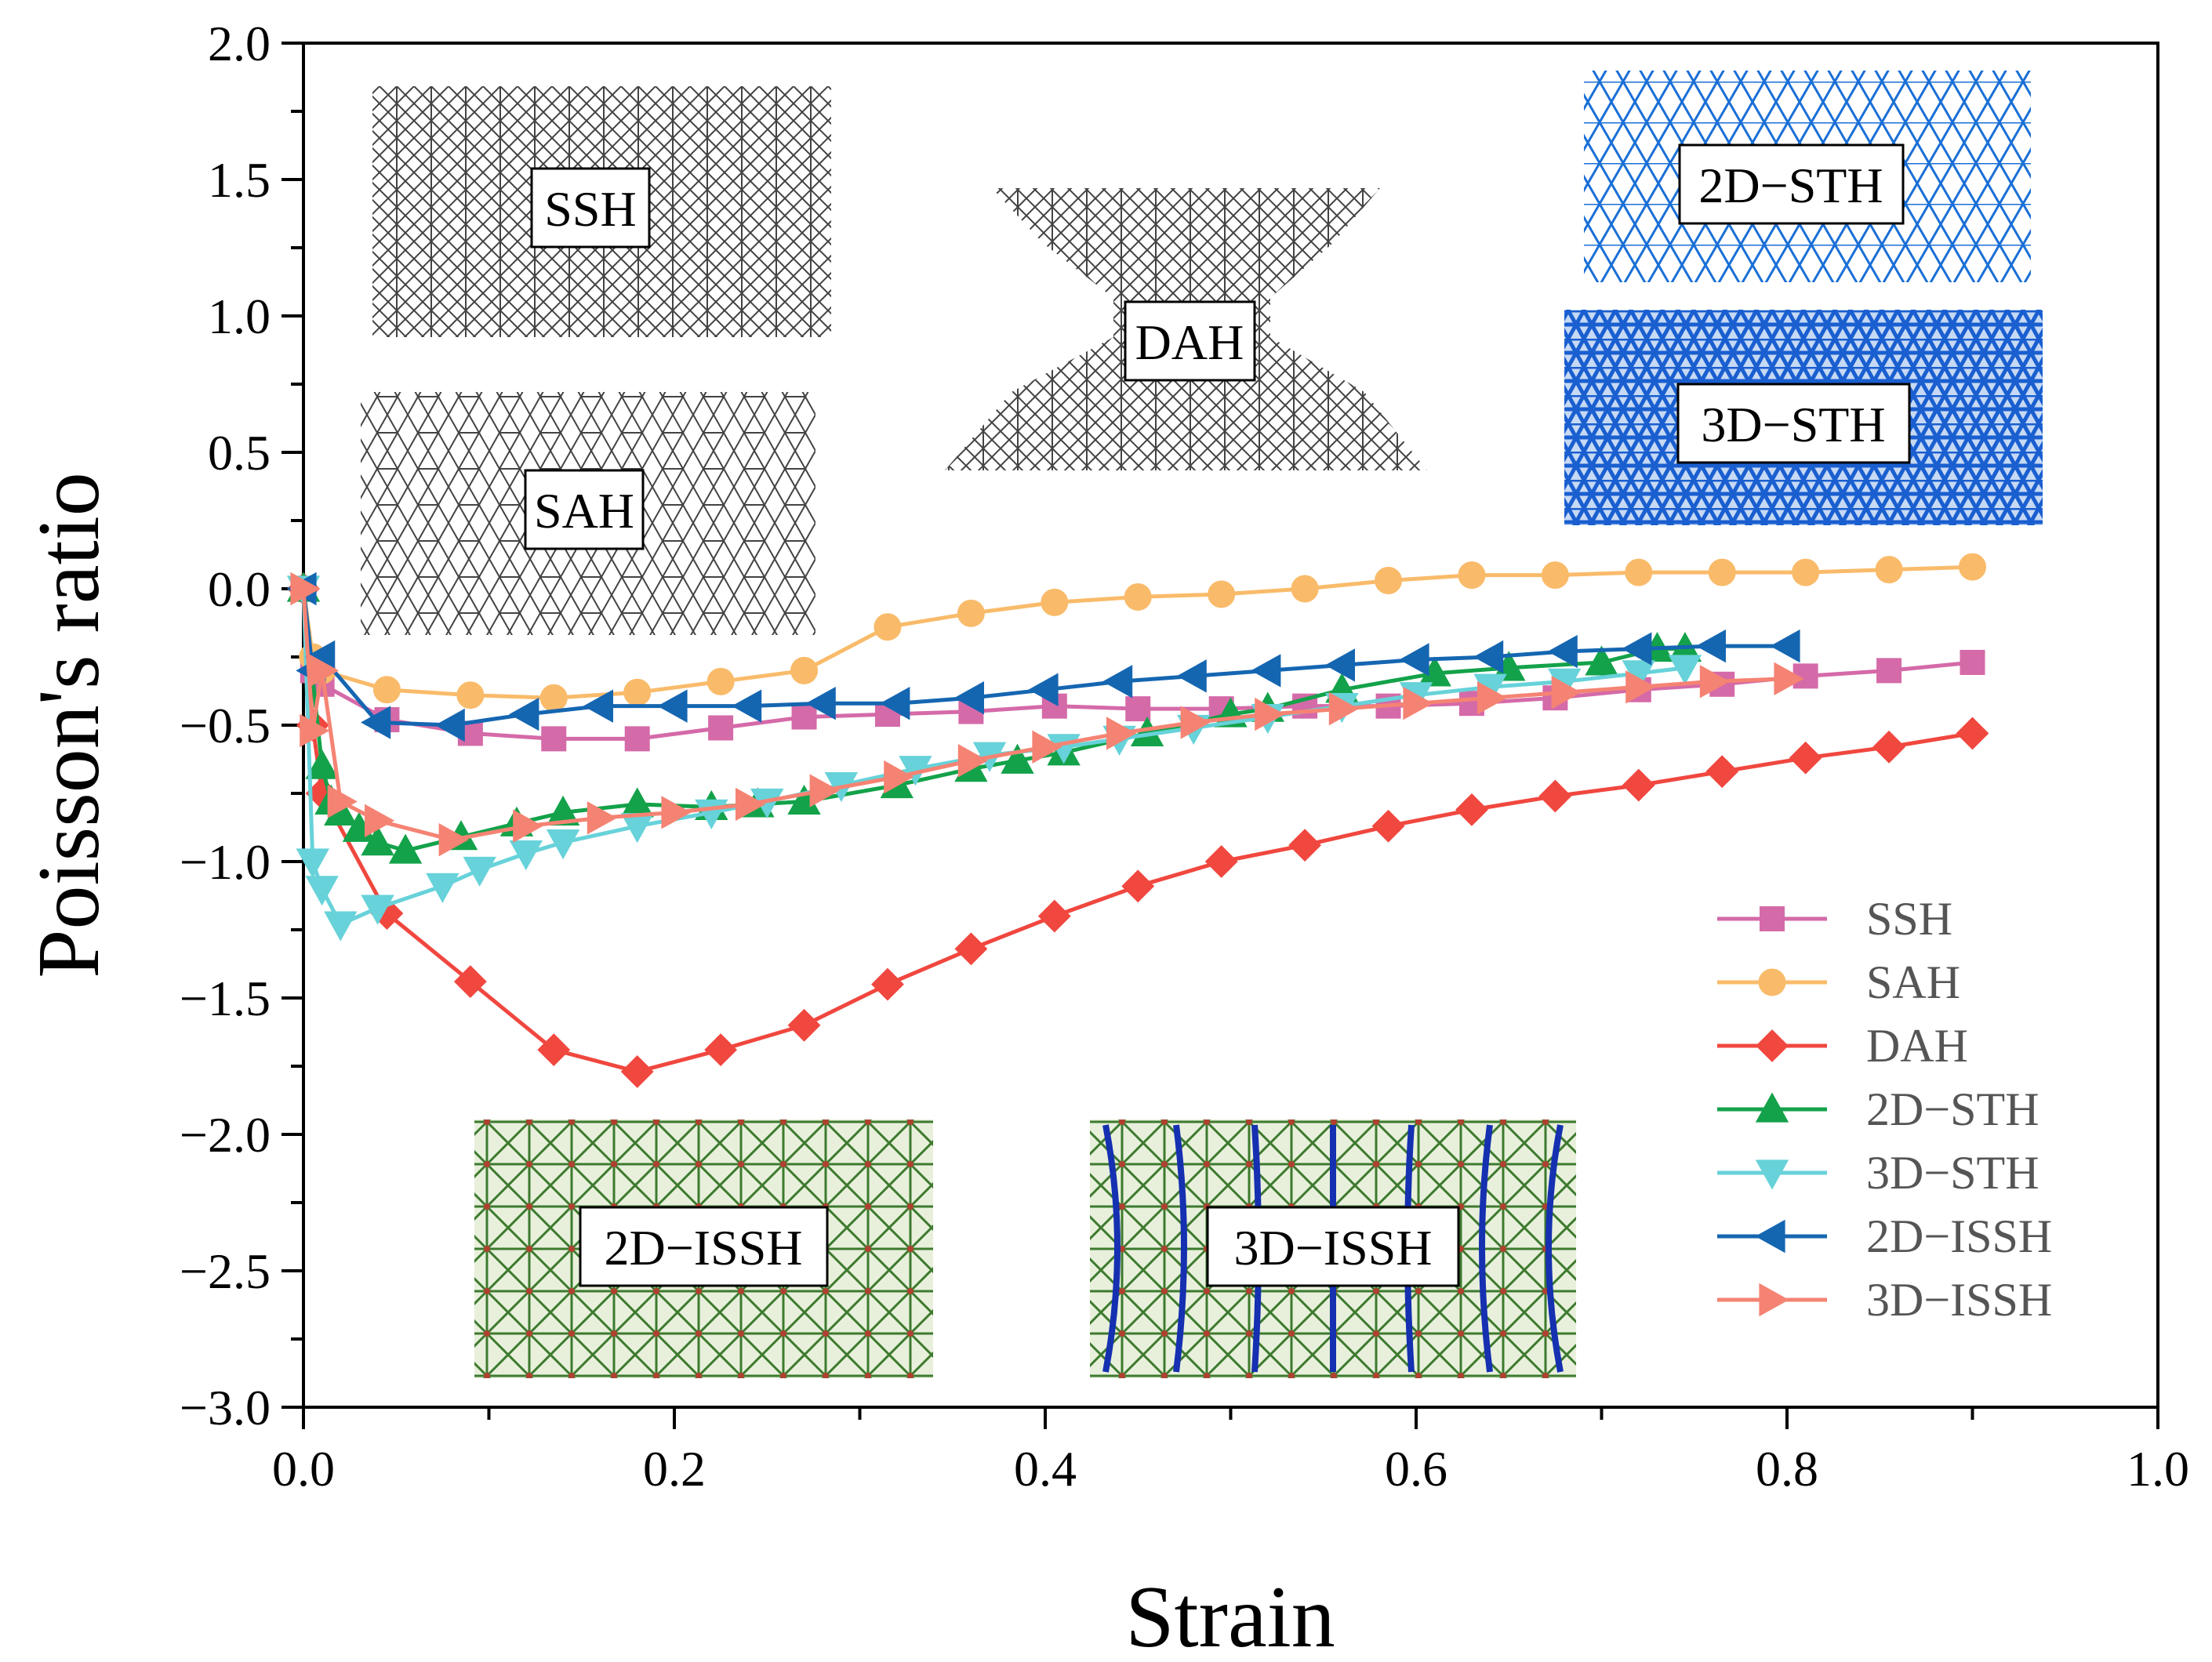 The height and width of the screenshot is (1662, 2212). I want to click on inset-sah: SAH, so click(588, 513).